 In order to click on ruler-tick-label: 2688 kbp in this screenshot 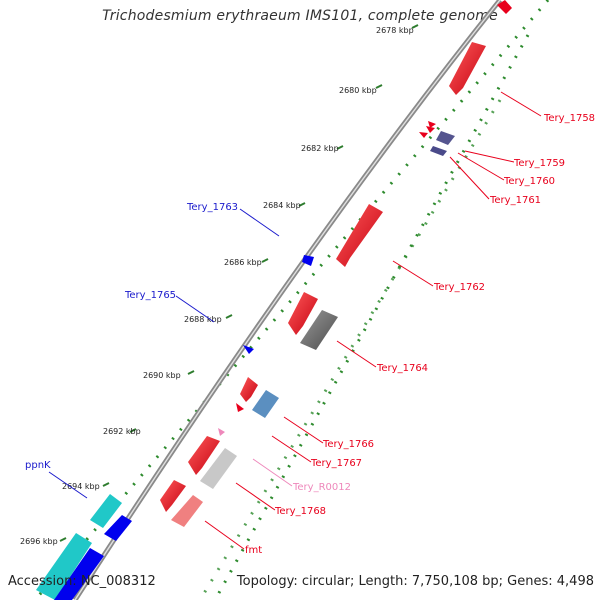, I will do `click(203, 319)`.